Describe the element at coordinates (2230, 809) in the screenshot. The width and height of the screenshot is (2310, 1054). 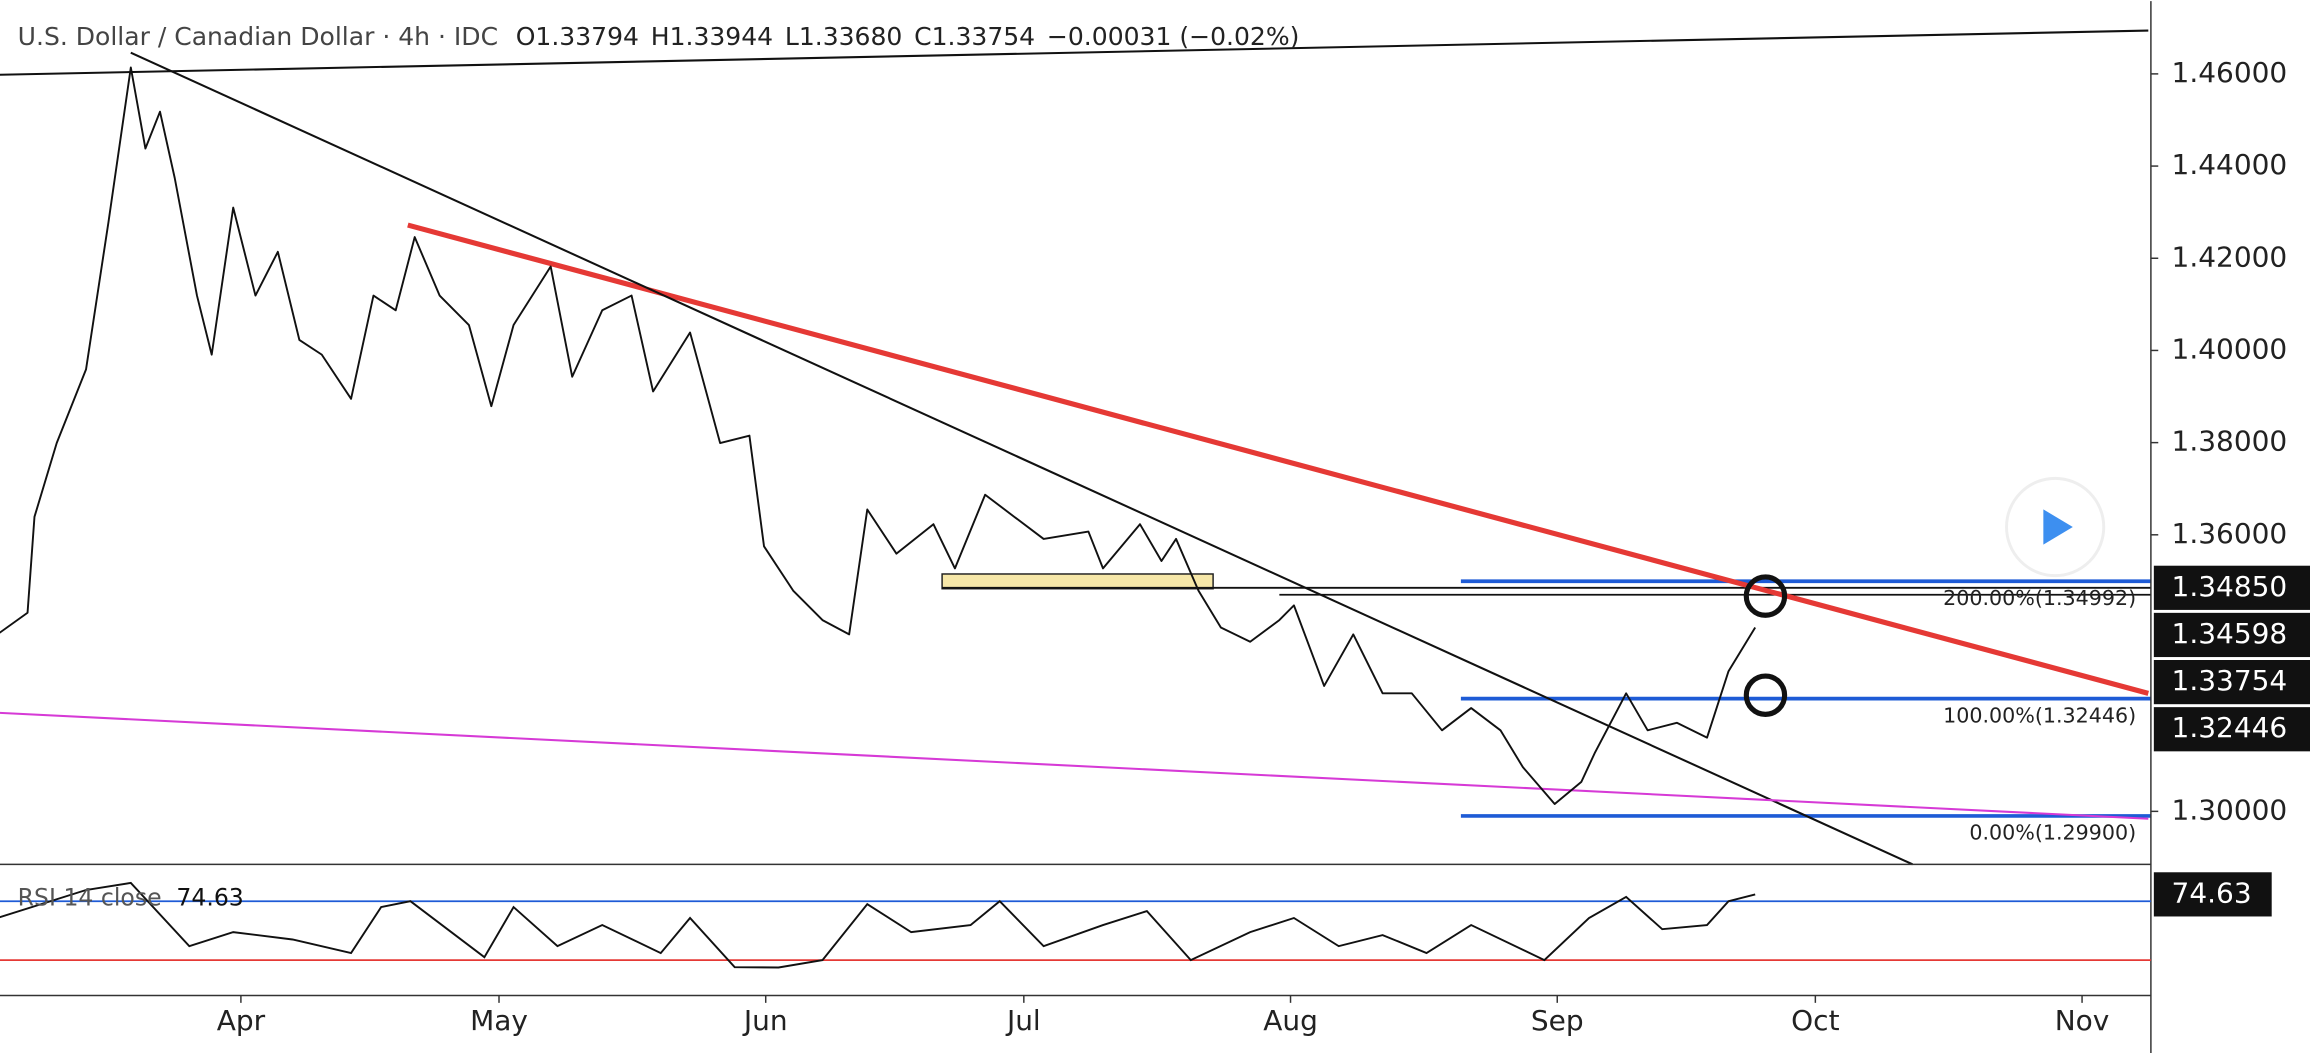
I see `y-tick-label: 1.30000` at that location.